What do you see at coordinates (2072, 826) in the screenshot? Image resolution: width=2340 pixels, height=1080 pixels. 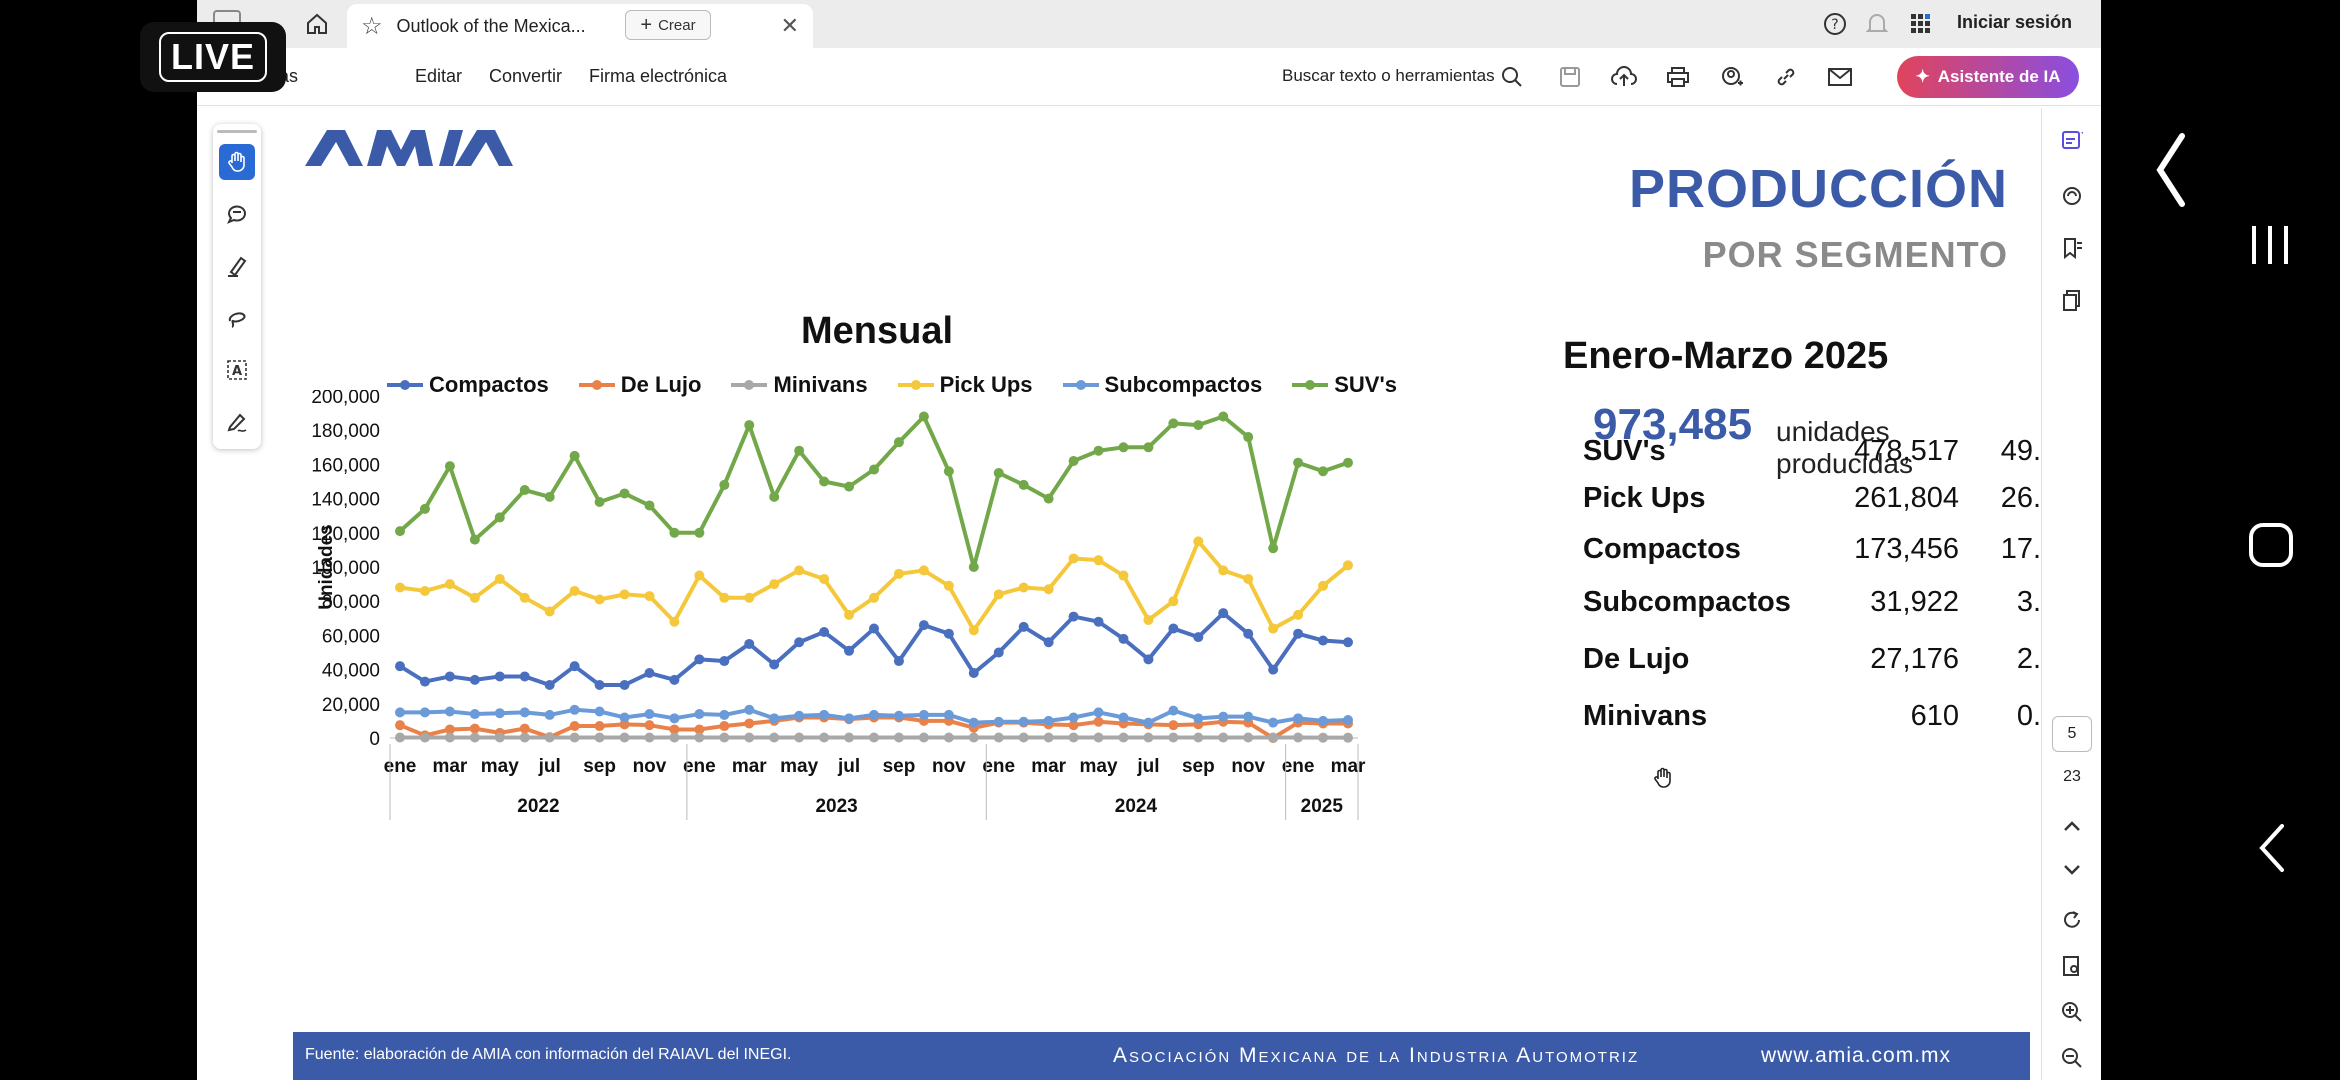 I see `chevron-up-icon` at bounding box center [2072, 826].